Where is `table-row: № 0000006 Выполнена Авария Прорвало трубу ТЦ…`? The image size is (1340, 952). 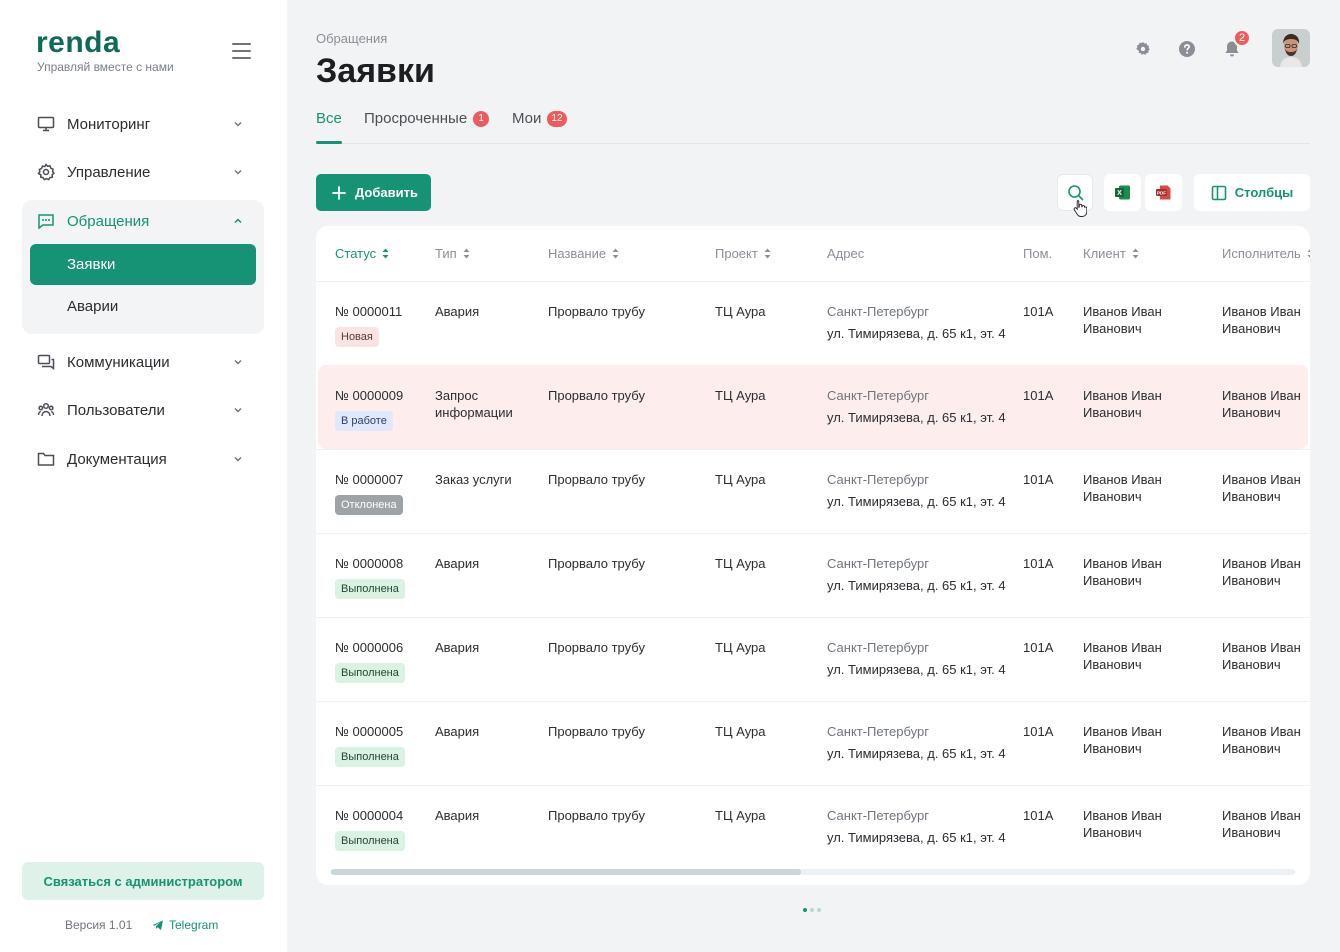 table-row: № 0000006 Выполнена Авария Прорвало трубу ТЦ… is located at coordinates (813, 659).